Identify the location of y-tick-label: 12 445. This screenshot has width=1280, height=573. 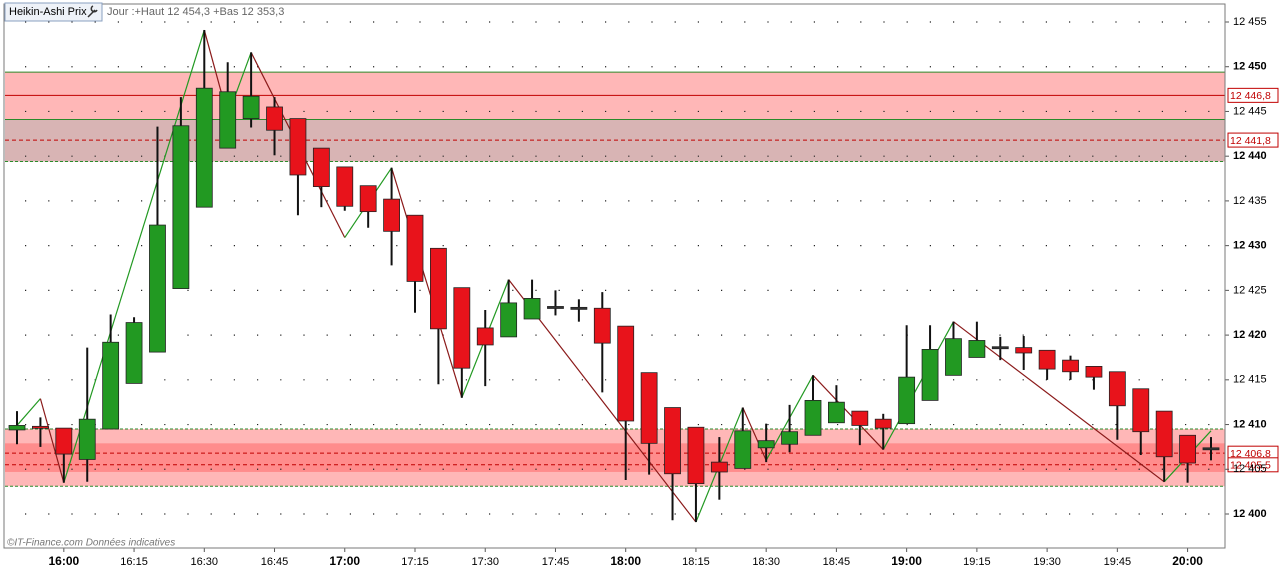
(1250, 111).